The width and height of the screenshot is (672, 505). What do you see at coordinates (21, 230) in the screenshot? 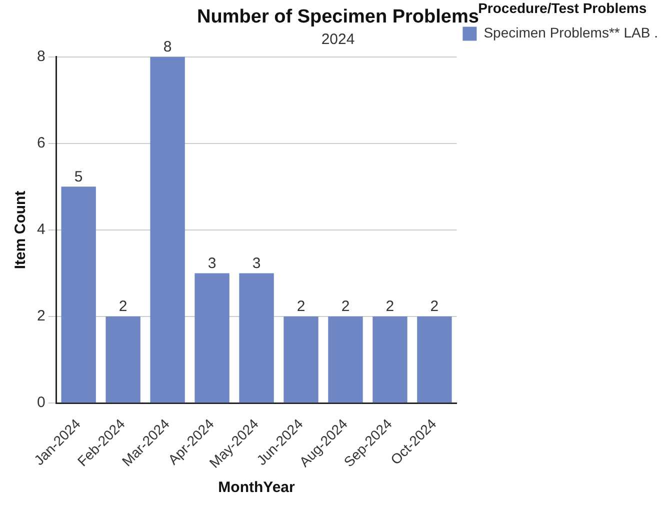
I see `y-axis-title: Item Count` at bounding box center [21, 230].